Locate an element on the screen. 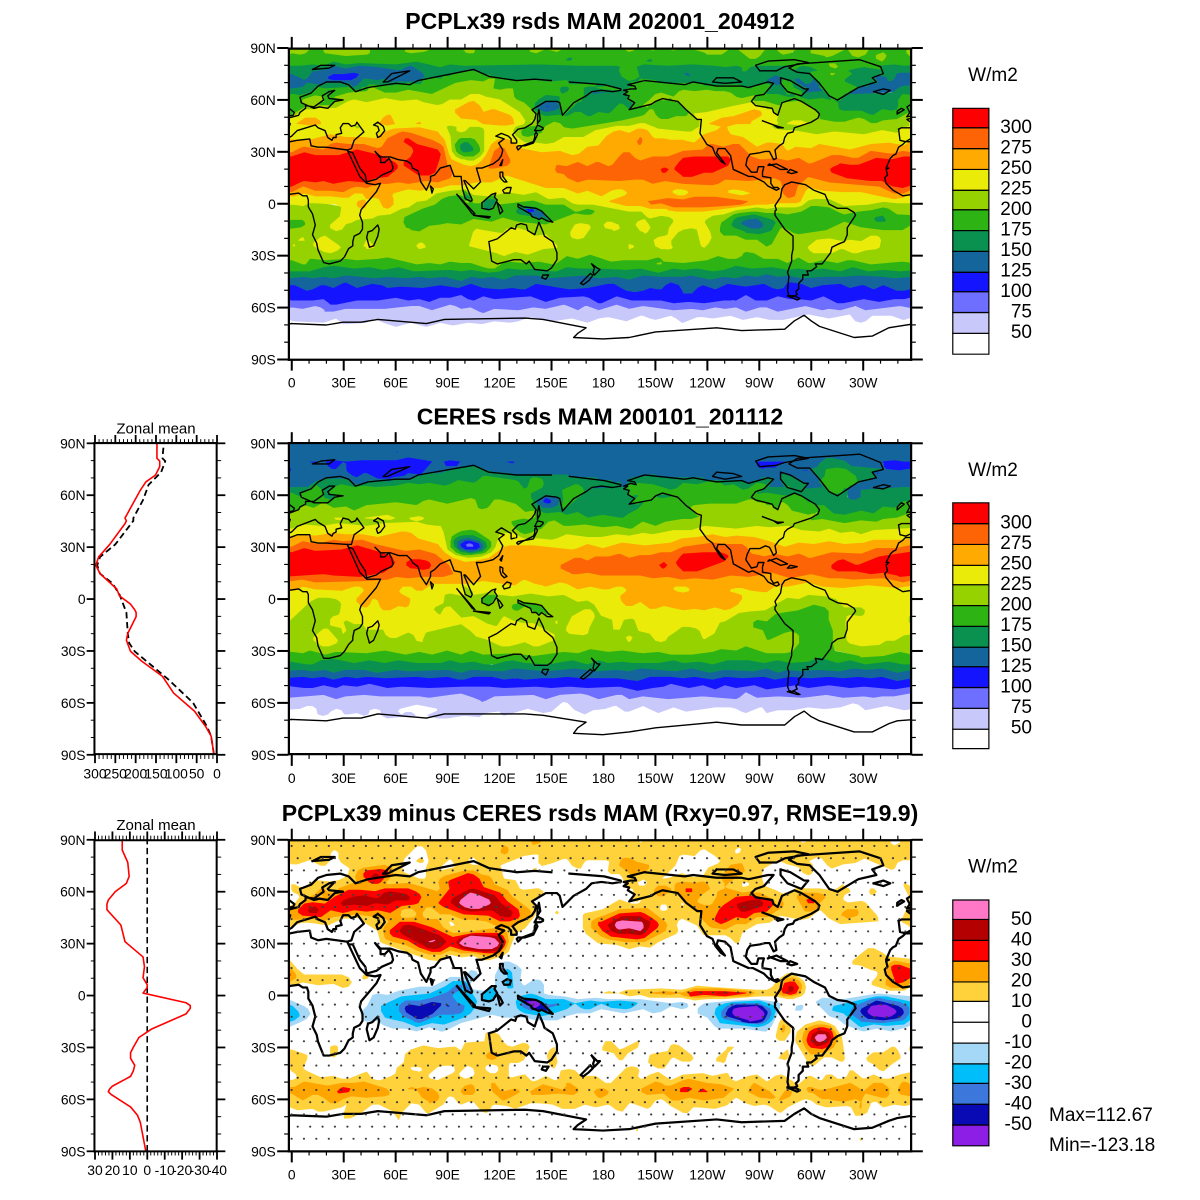 The width and height of the screenshot is (1200, 1200). svg-text: -50 is located at coordinates (1018, 1124).